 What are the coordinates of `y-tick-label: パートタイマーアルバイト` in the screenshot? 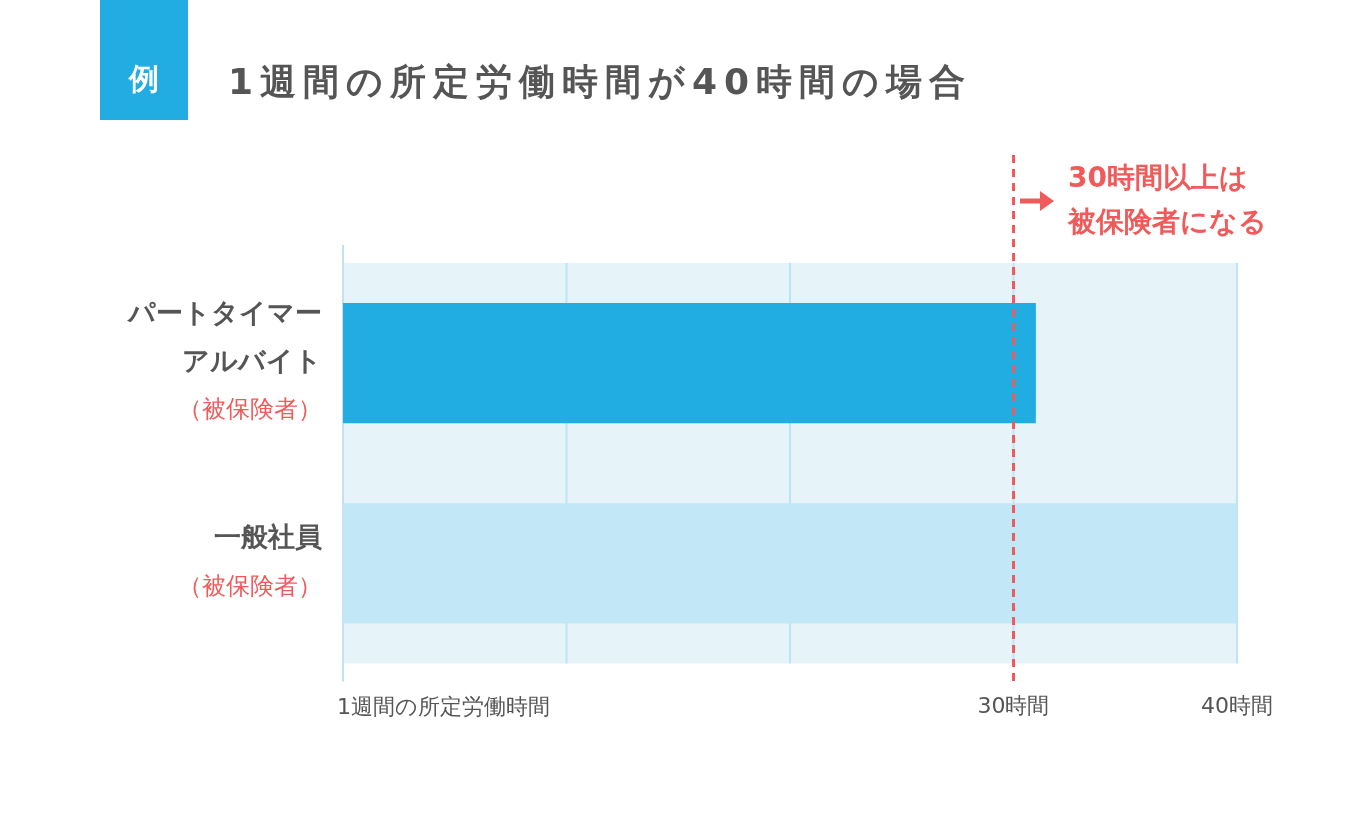 It's located at (224, 337).